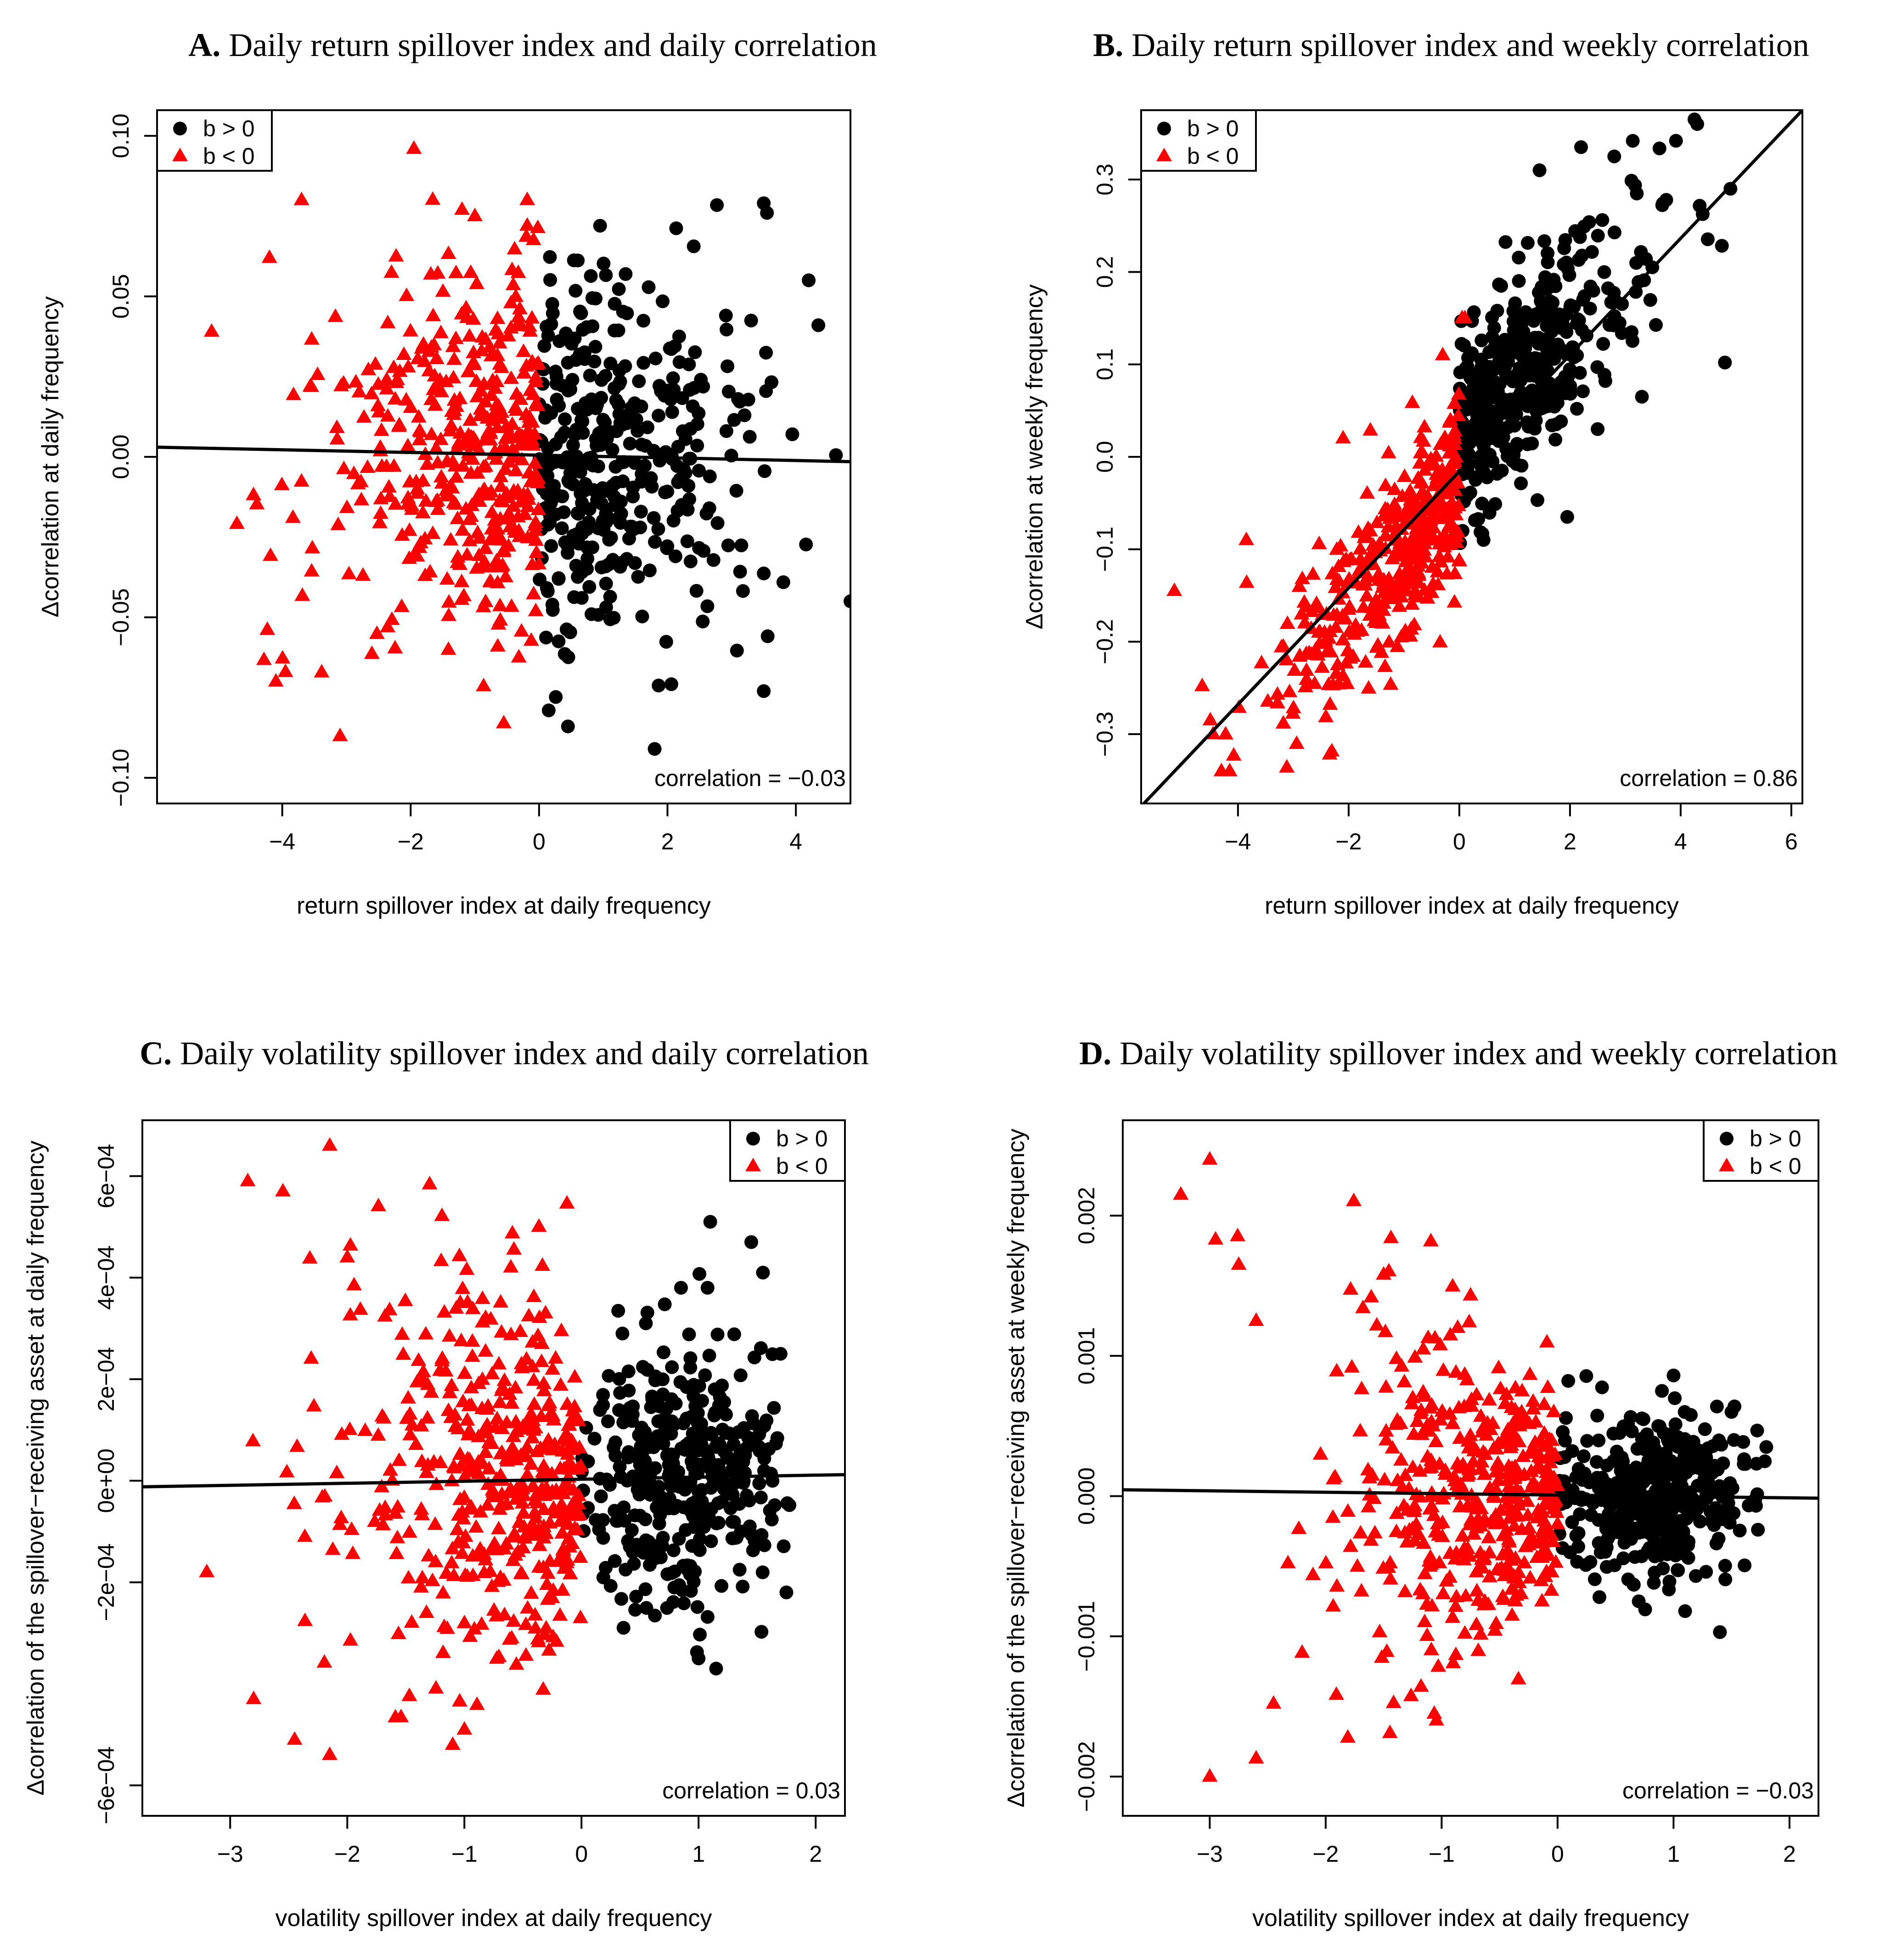  I want to click on panel-b-y-tick-label: −0.2, so click(1105, 641).